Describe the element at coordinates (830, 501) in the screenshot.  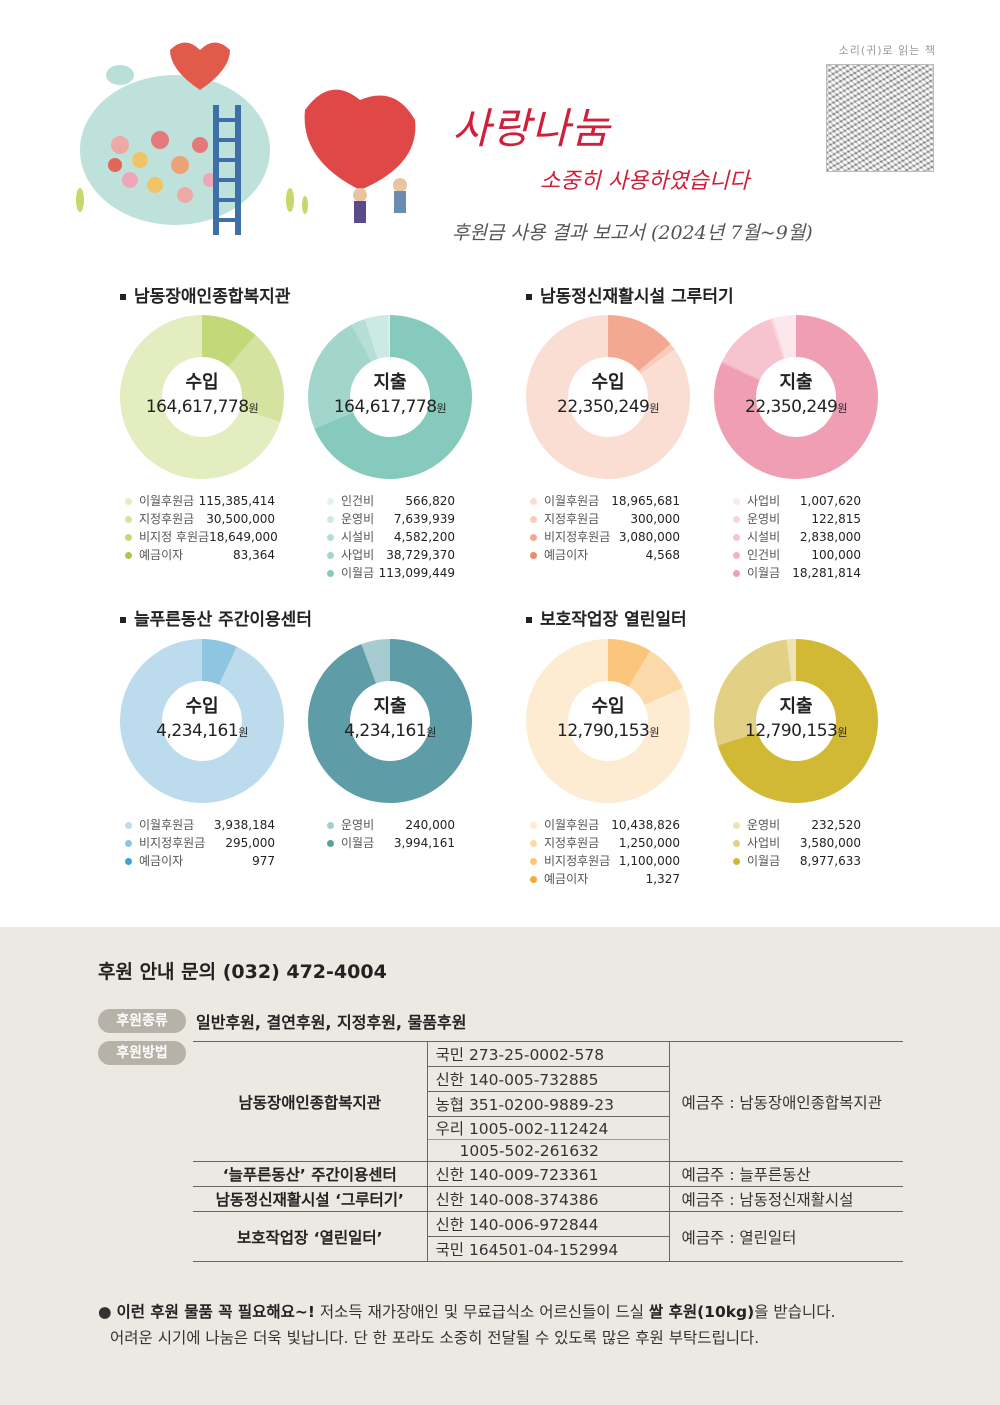
I see `legend-value: 1,007,620` at that location.